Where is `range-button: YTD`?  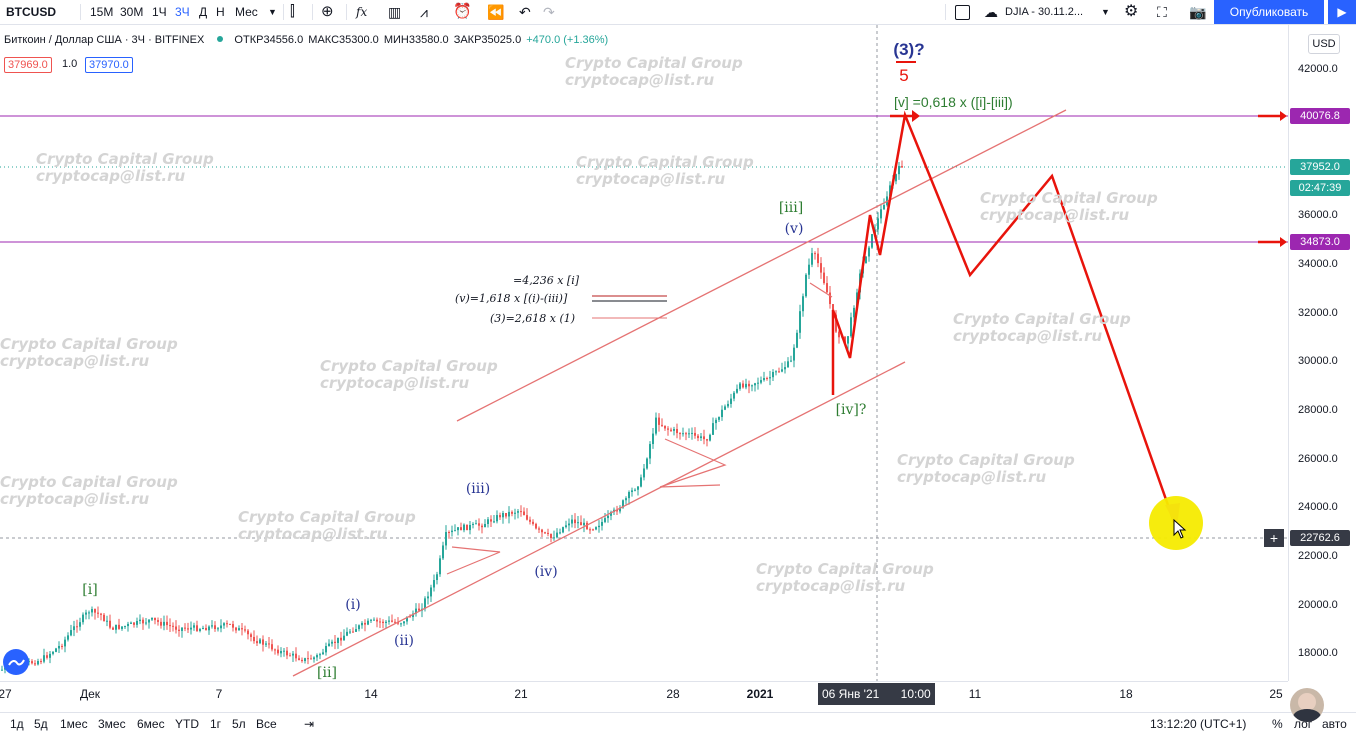
range-button: YTD is located at coordinates (187, 724).